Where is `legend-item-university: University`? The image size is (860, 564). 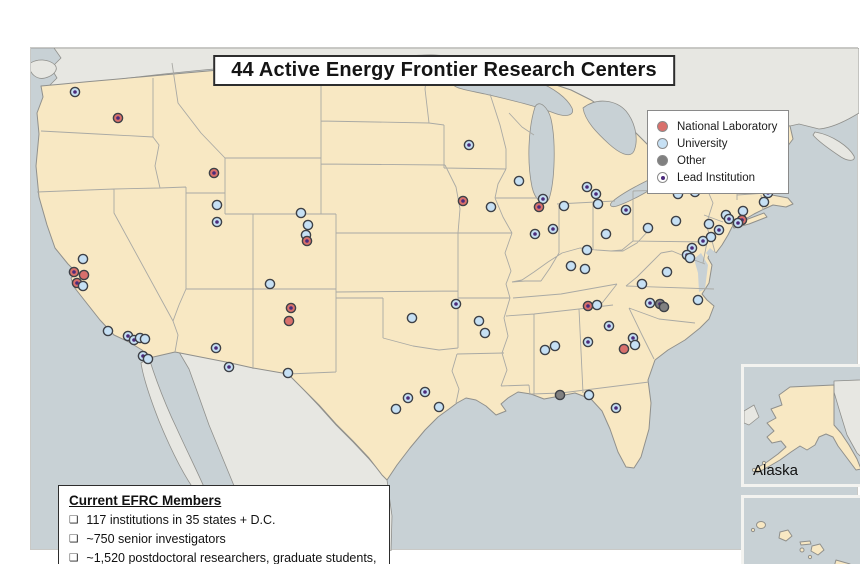 legend-item-university: University is located at coordinates (718, 143).